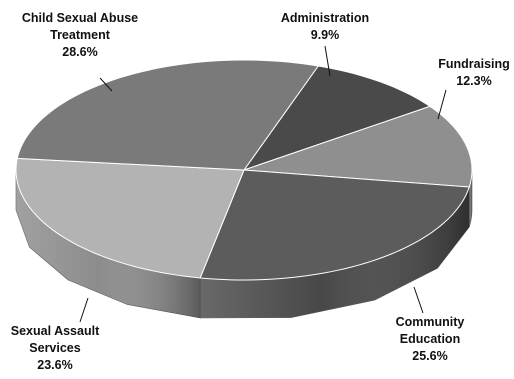 The height and width of the screenshot is (379, 514). I want to click on slice-label-1: Fundraising, so click(474, 64).